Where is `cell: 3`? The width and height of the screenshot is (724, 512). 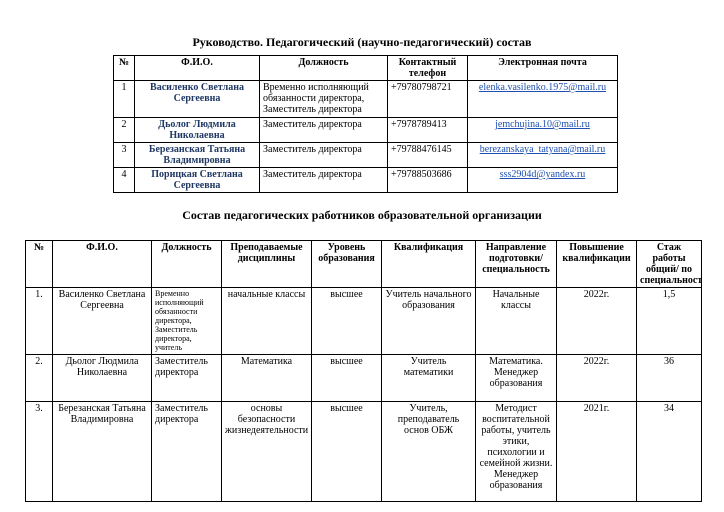 cell: 3 is located at coordinates (124, 155).